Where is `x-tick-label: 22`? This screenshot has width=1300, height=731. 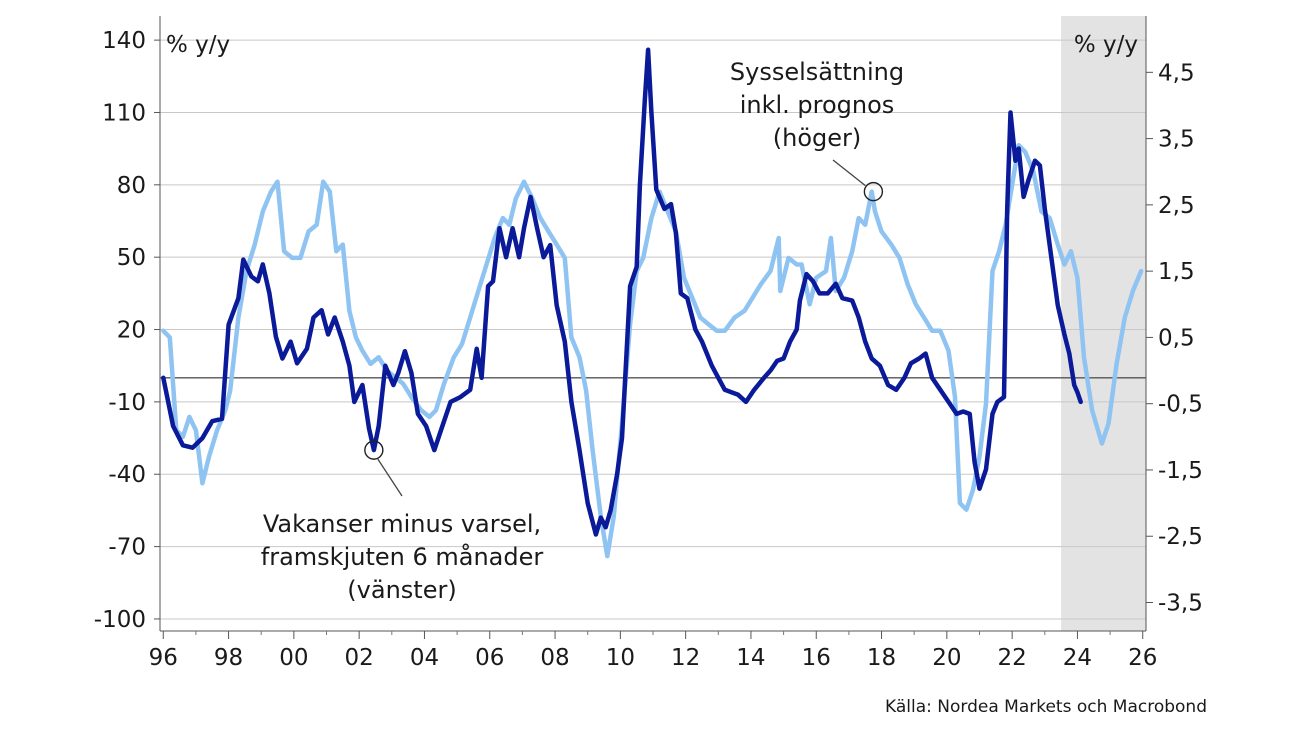 x-tick-label: 22 is located at coordinates (1011, 658).